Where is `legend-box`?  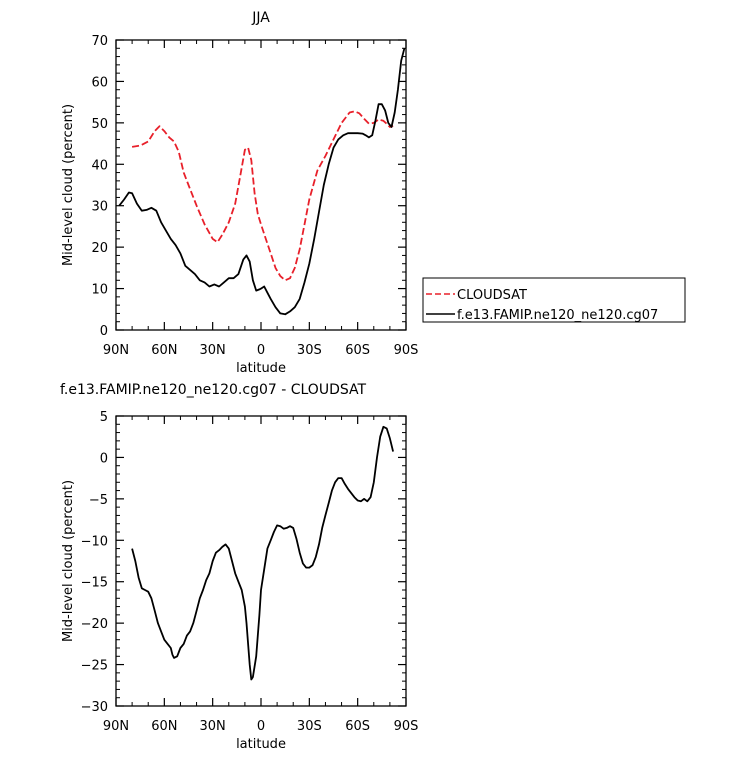
legend-box is located at coordinates (554, 300).